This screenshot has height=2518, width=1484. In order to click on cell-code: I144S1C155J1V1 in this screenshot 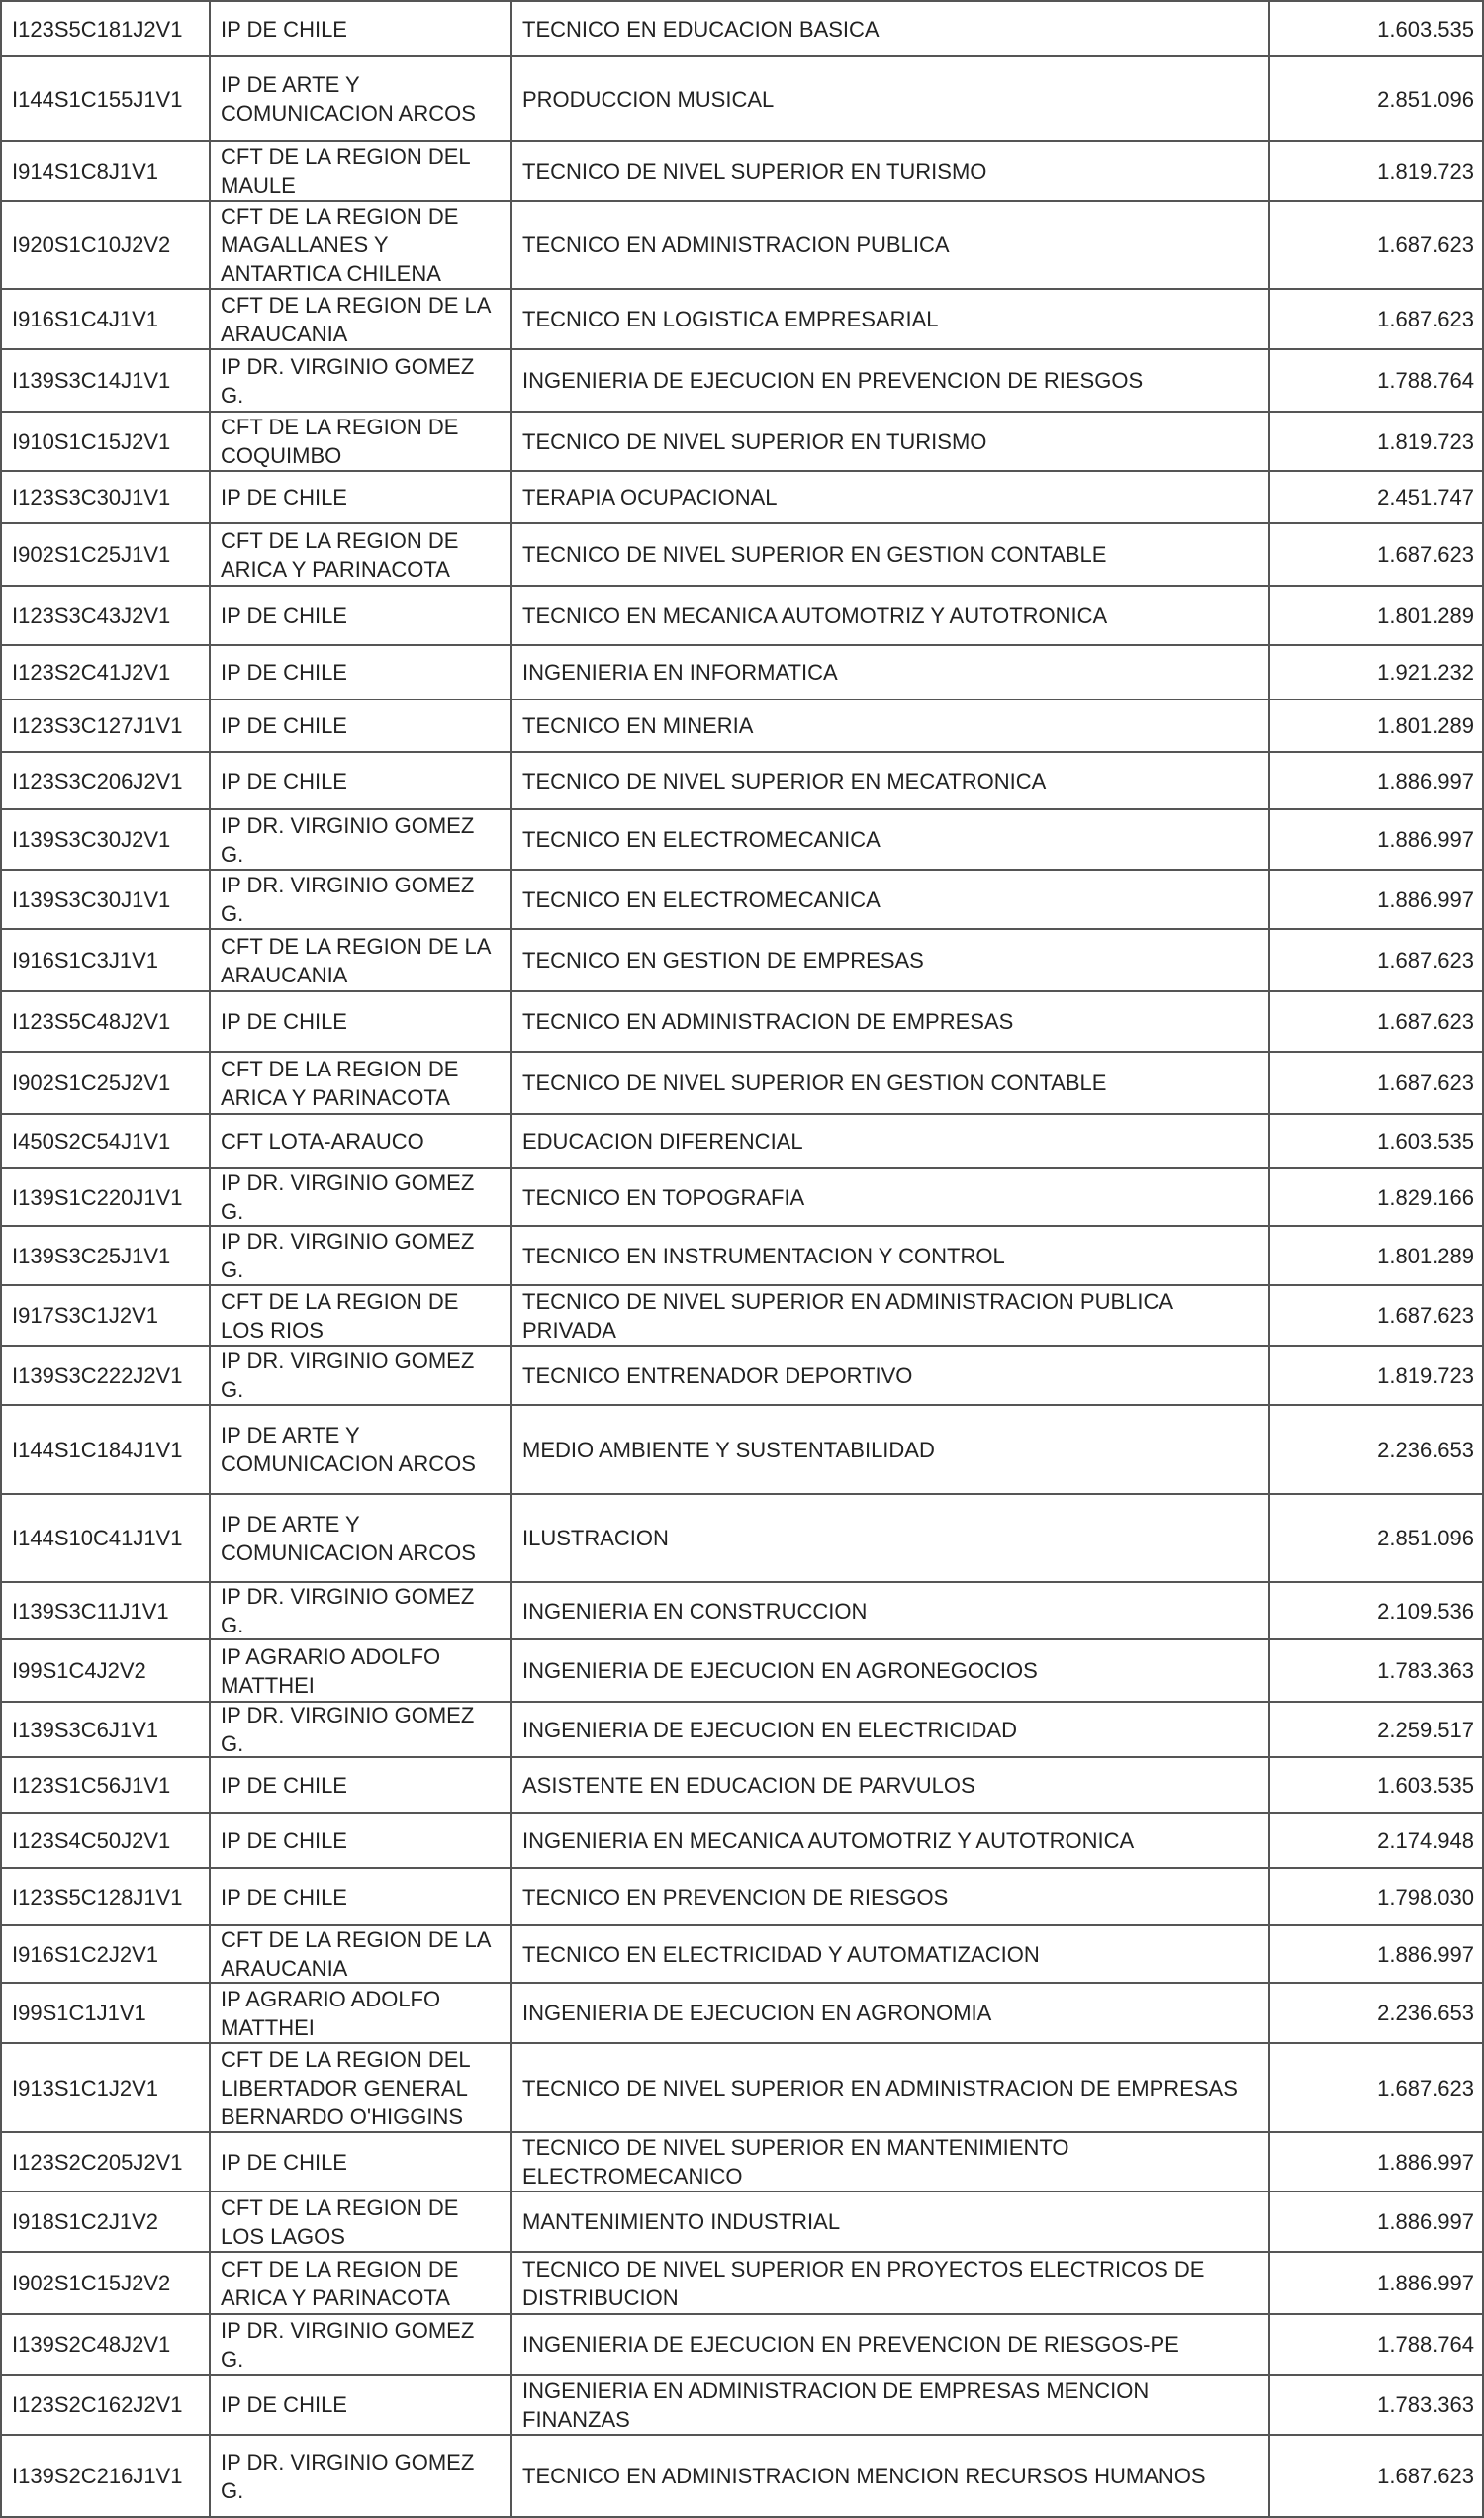, I will do `click(106, 98)`.